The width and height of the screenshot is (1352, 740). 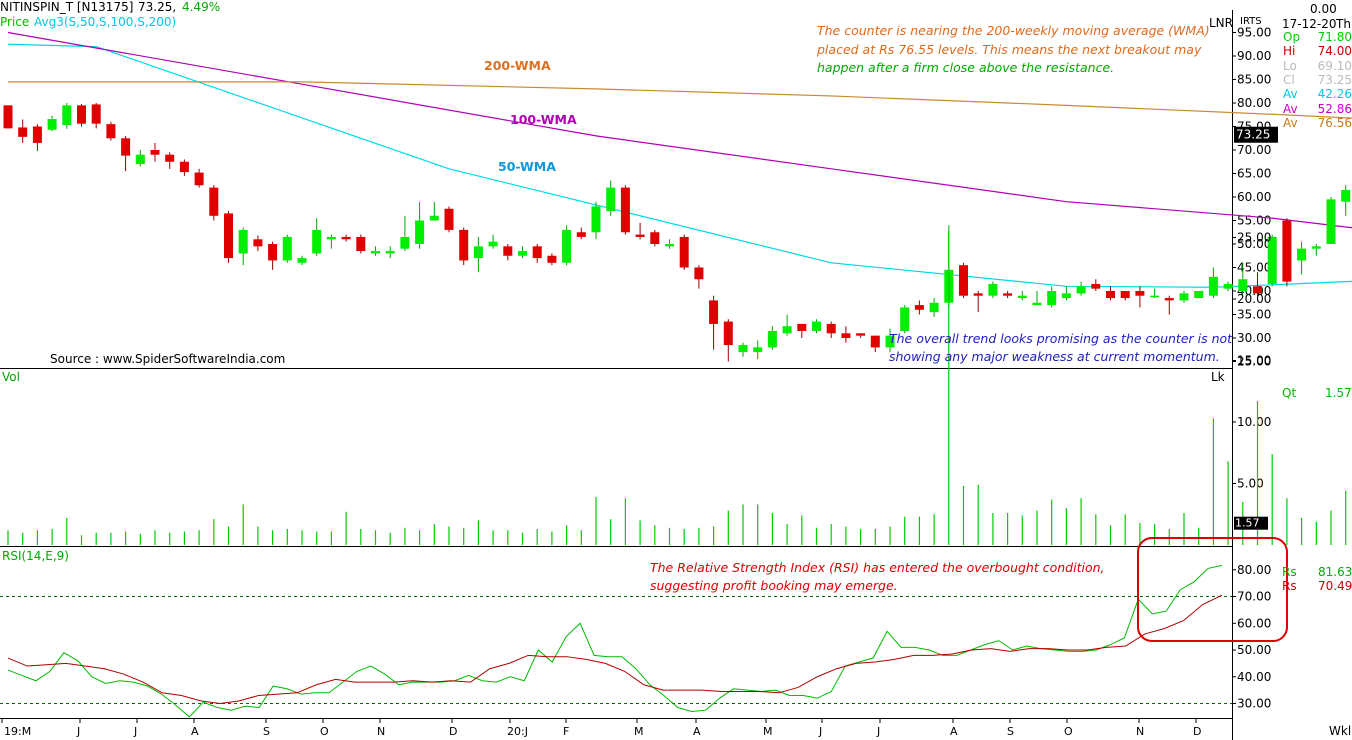 What do you see at coordinates (1250, 484) in the screenshot?
I see `volume-y-tick-label: 5.00` at bounding box center [1250, 484].